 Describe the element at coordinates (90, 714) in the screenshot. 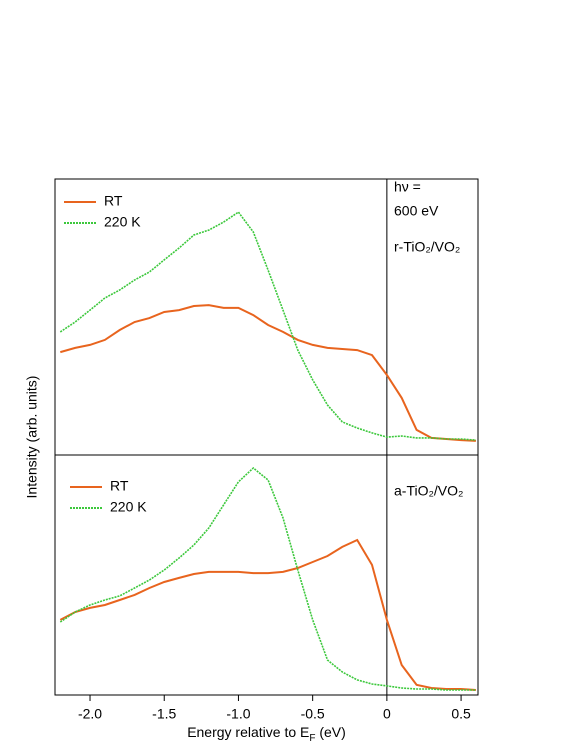

I see `x-tick-label: -2.0` at that location.